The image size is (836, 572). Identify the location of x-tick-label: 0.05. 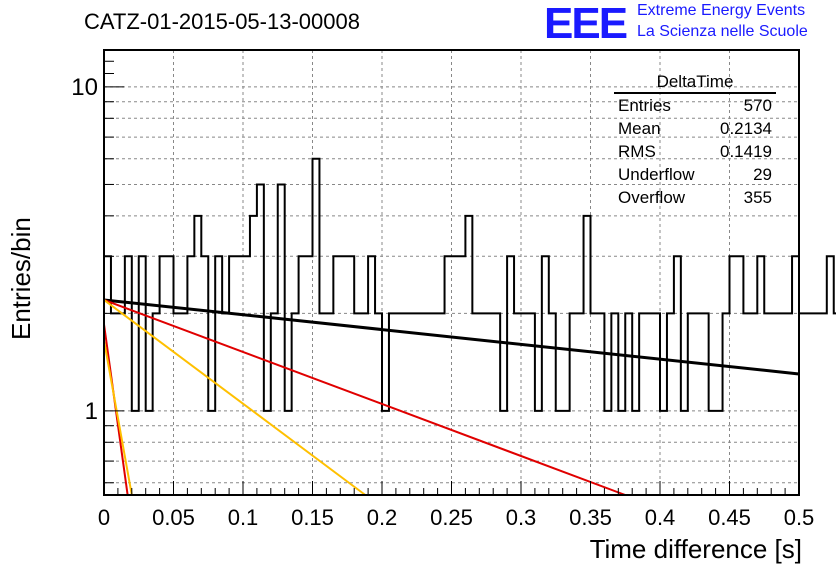
(173, 517).